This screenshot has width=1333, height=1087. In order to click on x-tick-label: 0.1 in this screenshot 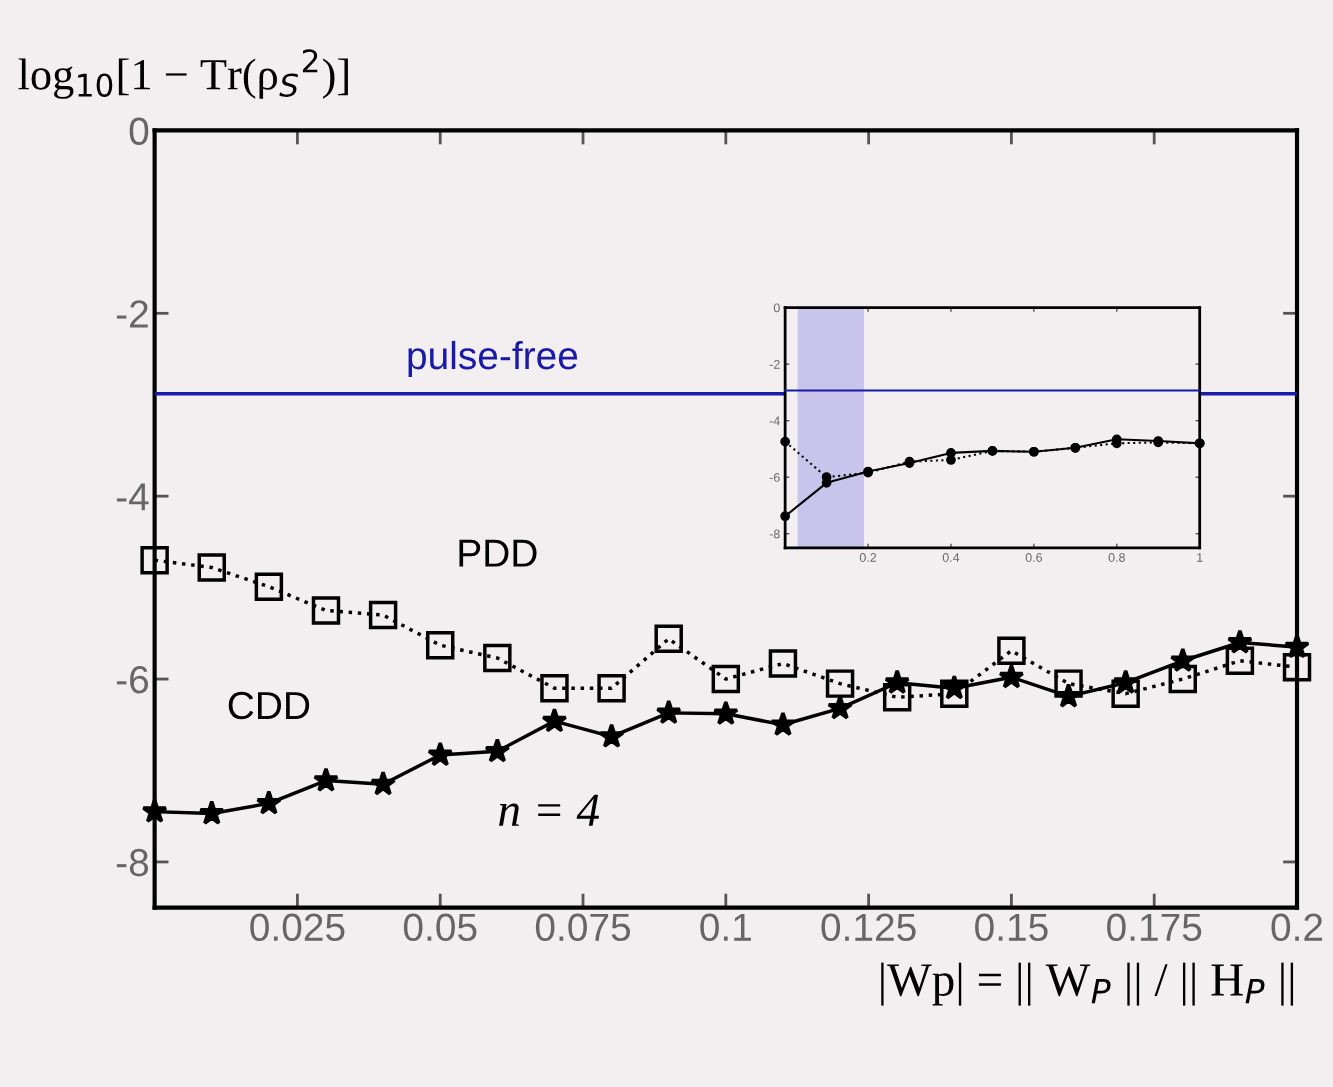, I will do `click(725, 927)`.